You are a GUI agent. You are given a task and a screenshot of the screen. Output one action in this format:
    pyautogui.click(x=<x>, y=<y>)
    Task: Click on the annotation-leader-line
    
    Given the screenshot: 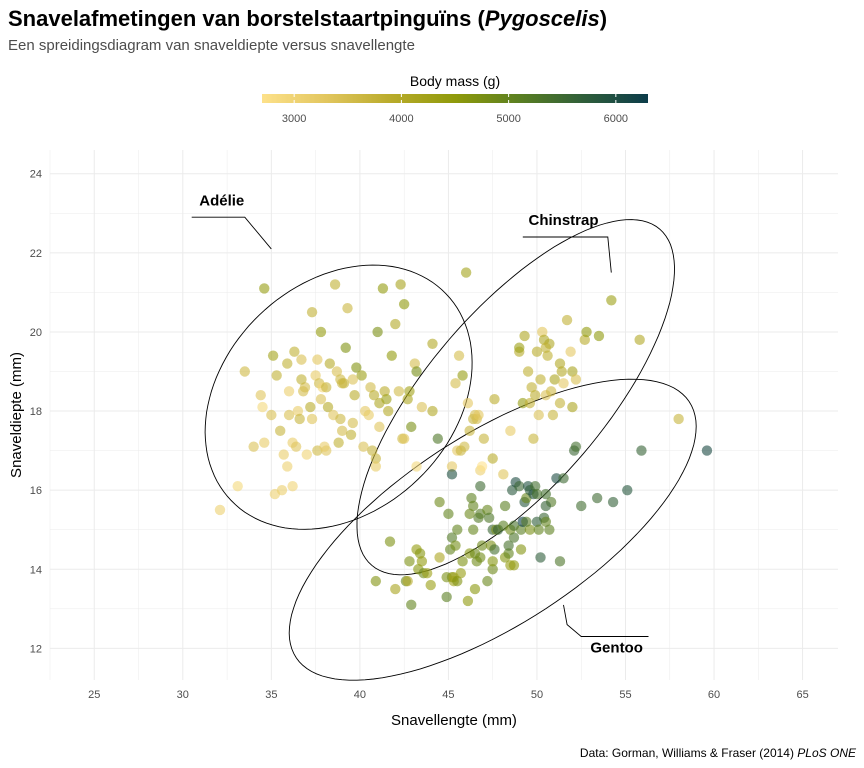 What is the action you would take?
    pyautogui.click(x=606, y=620)
    